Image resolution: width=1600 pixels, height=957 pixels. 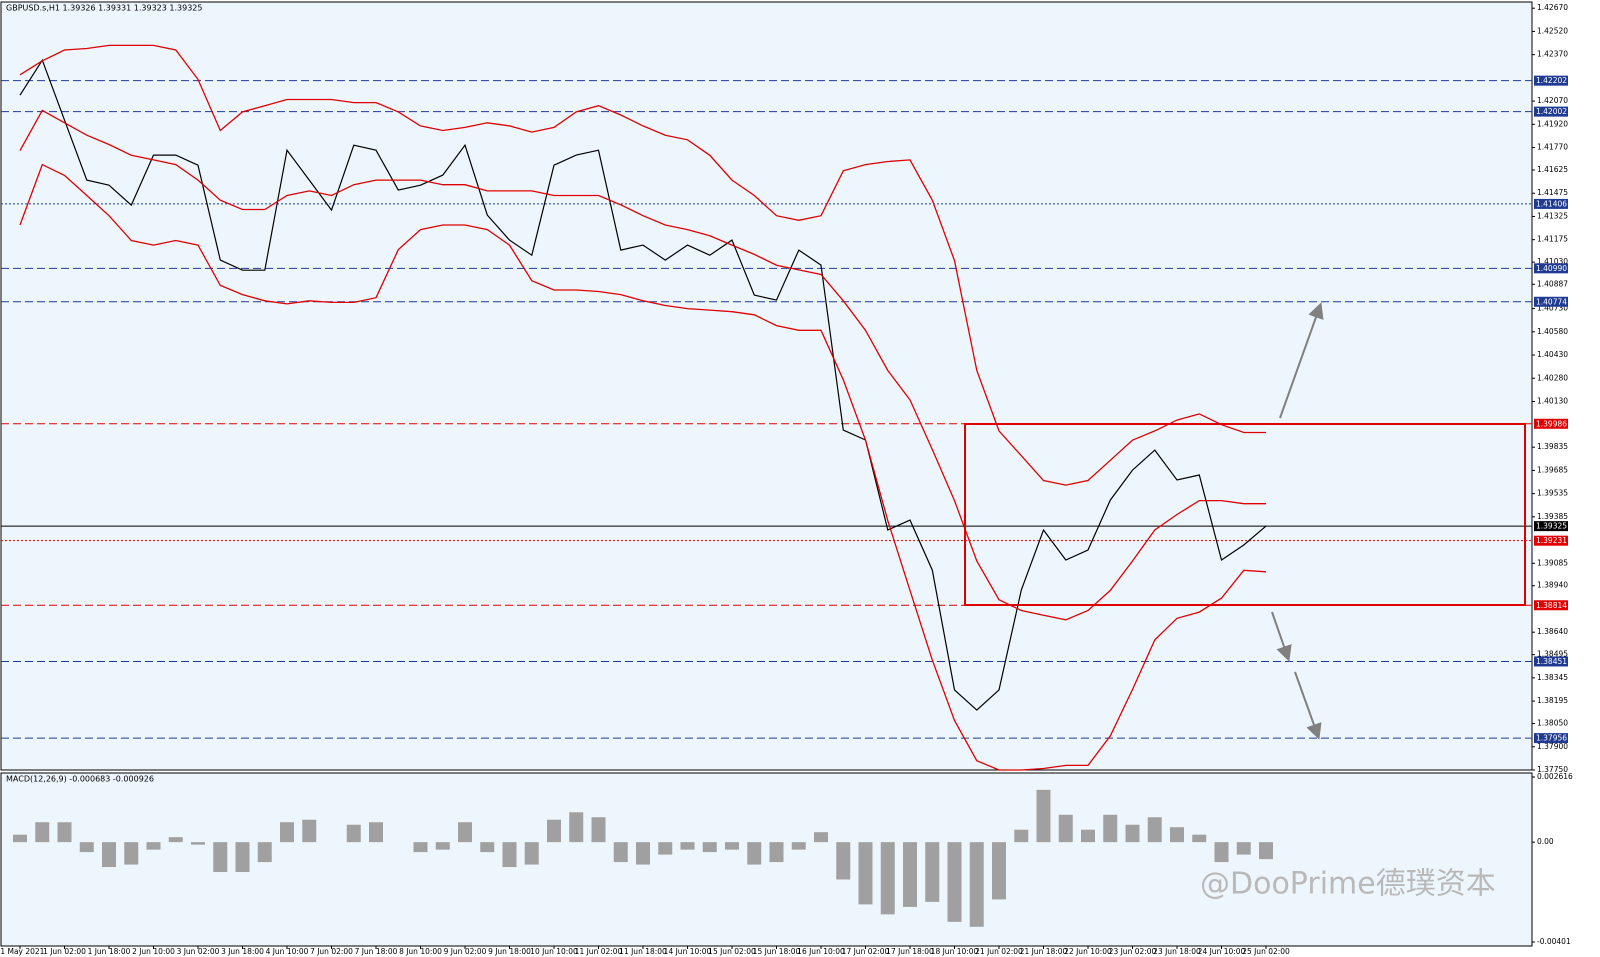 I want to click on x-tick-label: 23 Jun 18:00, so click(x=1177, y=951).